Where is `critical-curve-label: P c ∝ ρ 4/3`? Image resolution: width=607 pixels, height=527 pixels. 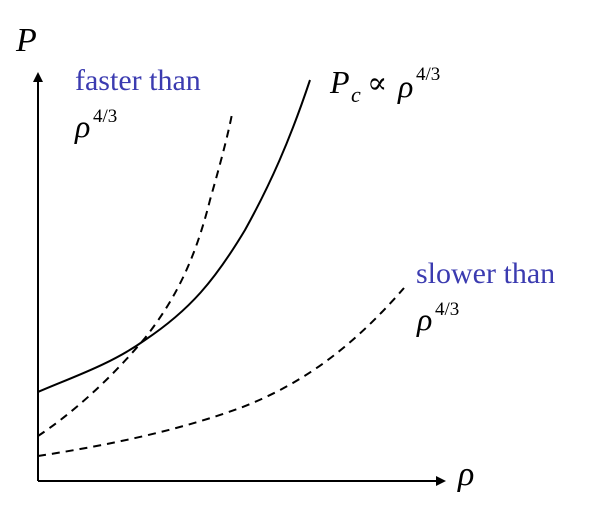 critical-curve-label: P c ∝ ρ 4/3 is located at coordinates (384, 85).